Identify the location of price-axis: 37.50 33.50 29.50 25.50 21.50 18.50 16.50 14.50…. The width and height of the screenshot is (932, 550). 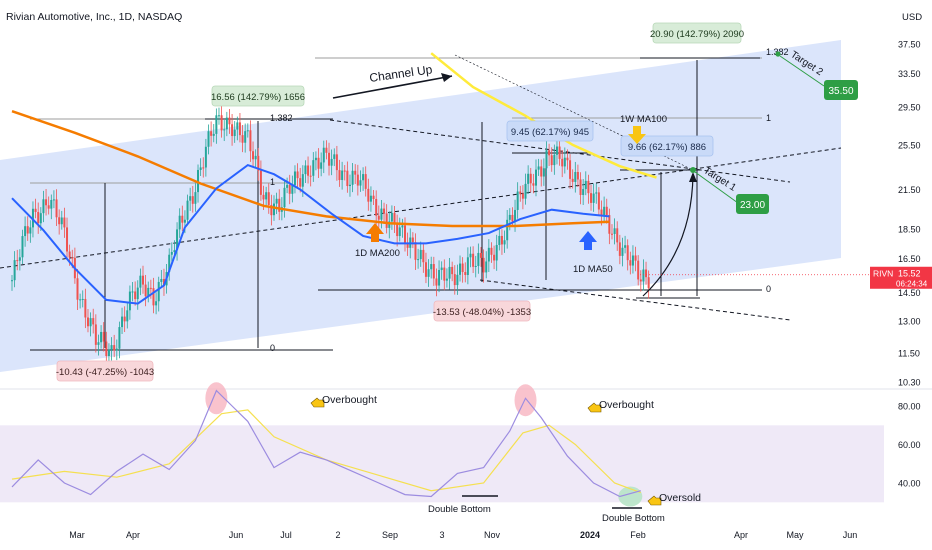
(909, 214).